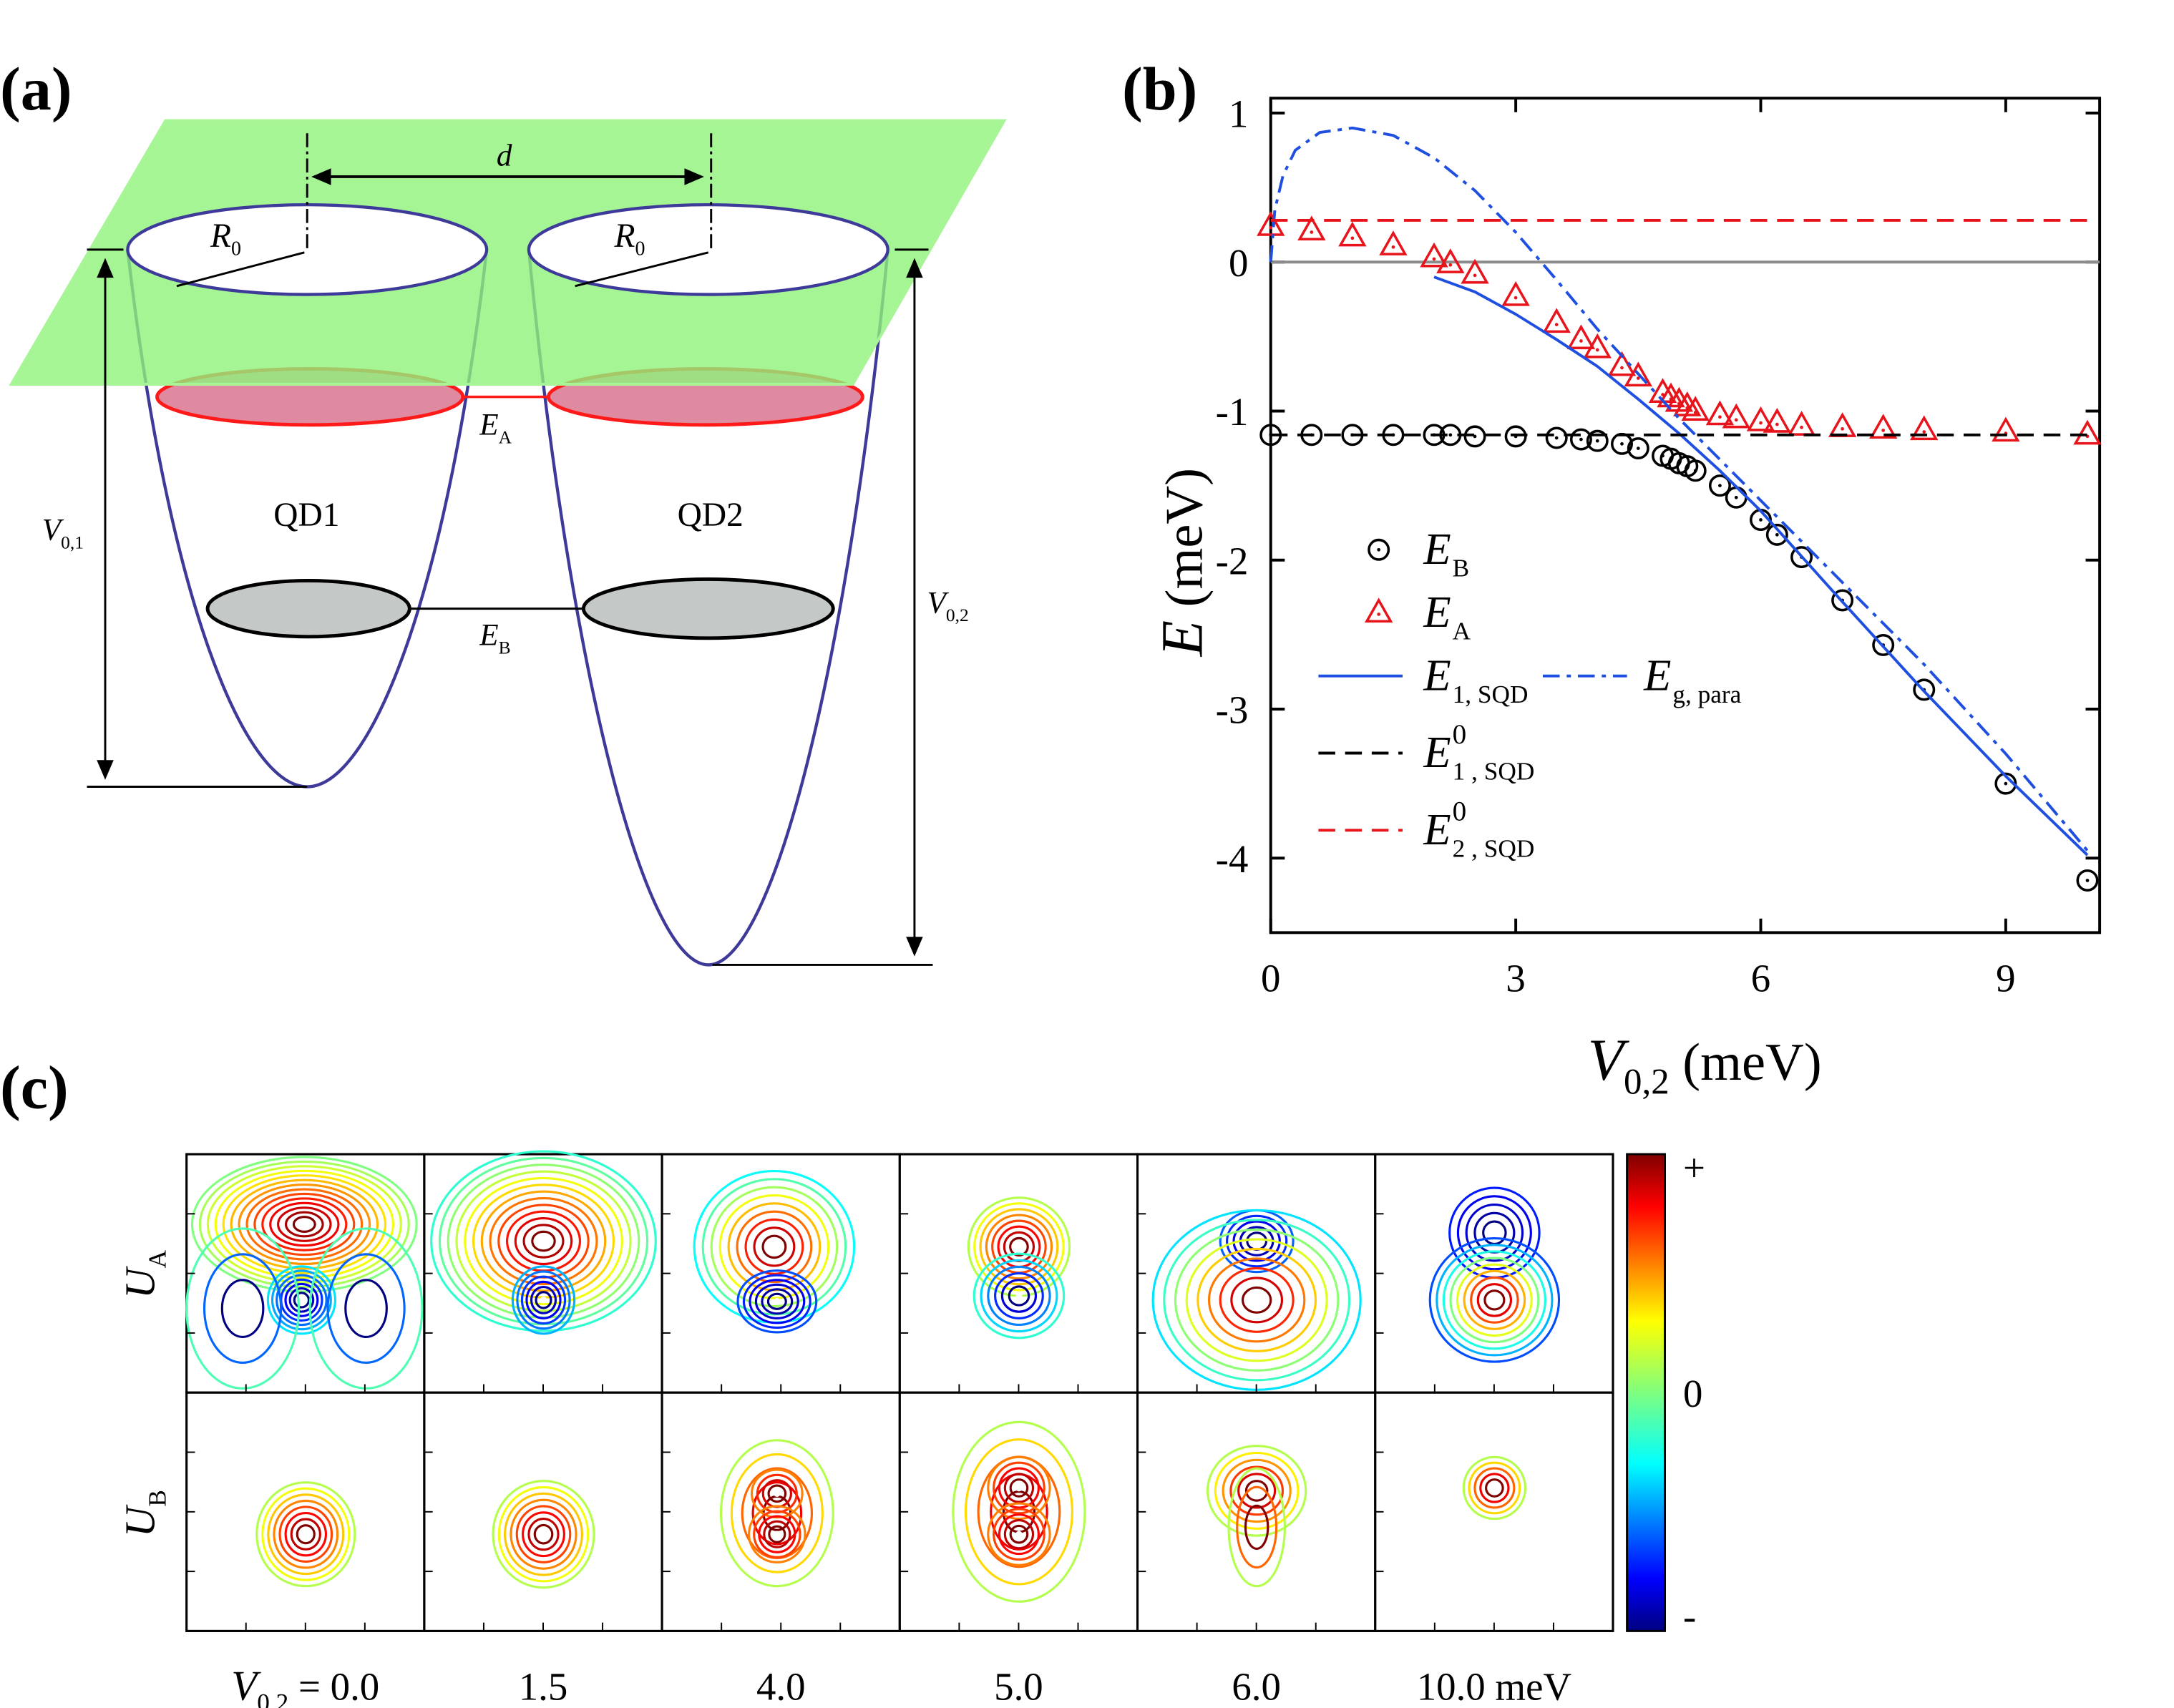 The width and height of the screenshot is (2174, 1708). What do you see at coordinates (505, 647) in the screenshot?
I see `diagram-label: B` at bounding box center [505, 647].